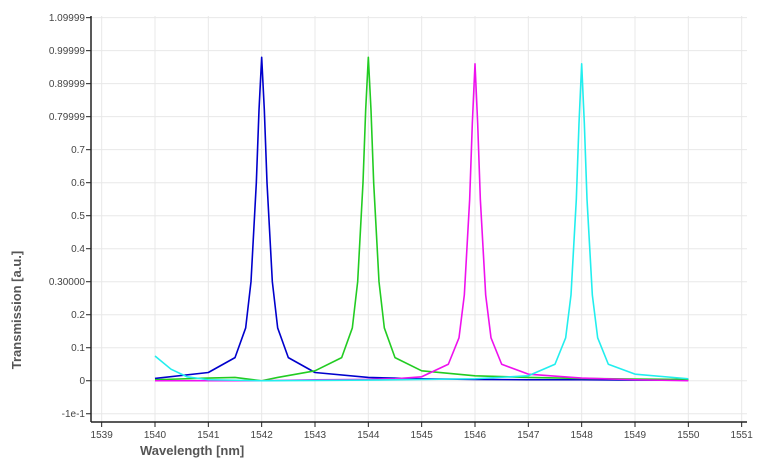  What do you see at coordinates (78, 249) in the screenshot?
I see `y-tick-label: 0.4` at bounding box center [78, 249].